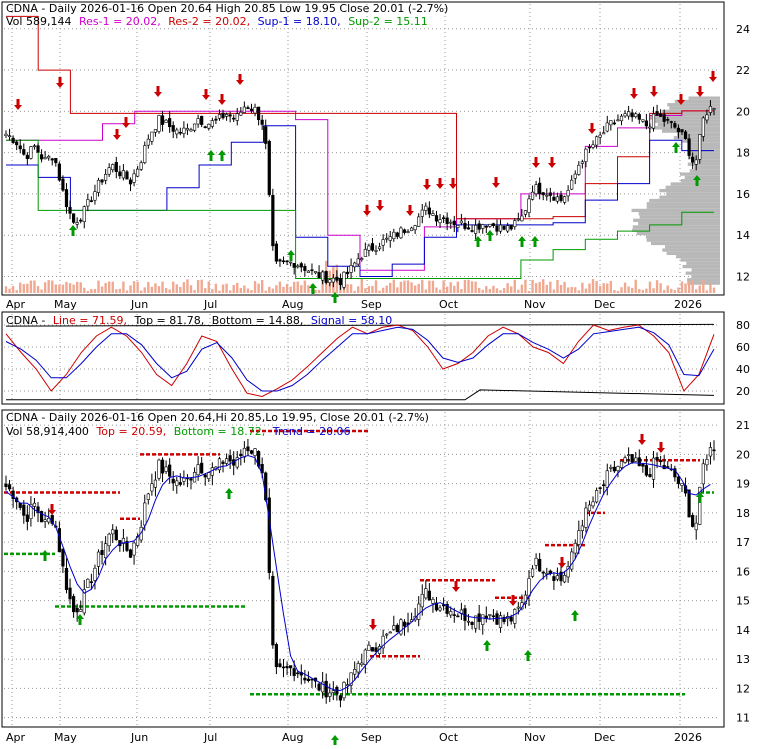 The width and height of the screenshot is (780, 749). What do you see at coordinates (139, 737) in the screenshot?
I see `x-tick-label: Jun` at bounding box center [139, 737].